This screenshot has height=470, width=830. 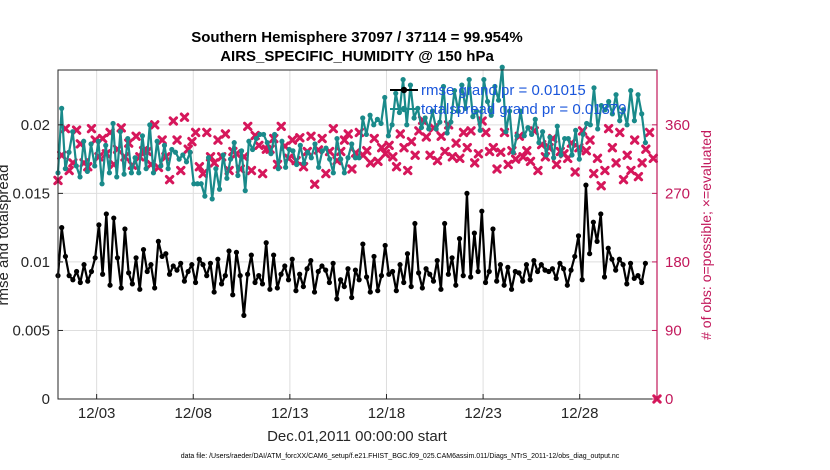 I want to click on y-axis-right-label: # of obs: o=possible; ×=evaluated, so click(x=706, y=235).